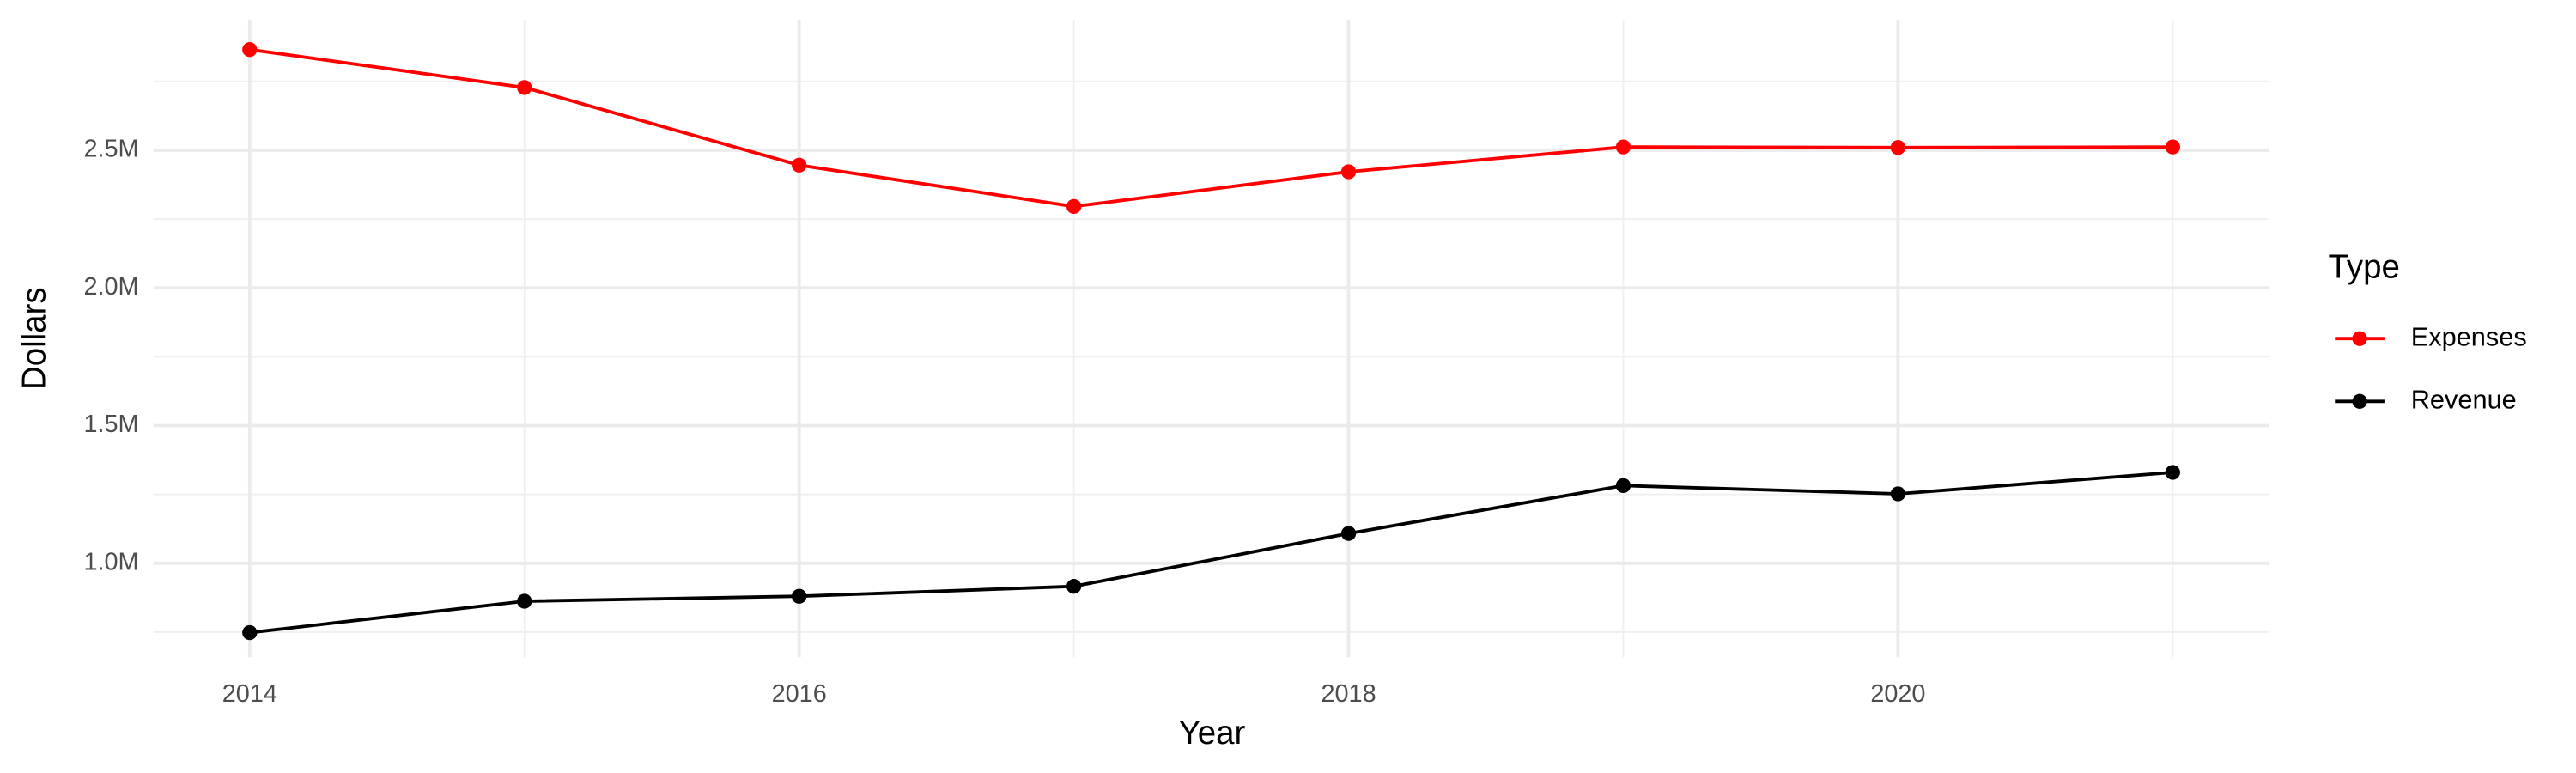 The image size is (2576, 773). Describe the element at coordinates (1349, 694) in the screenshot. I see `x-tick-label: 2018` at that location.